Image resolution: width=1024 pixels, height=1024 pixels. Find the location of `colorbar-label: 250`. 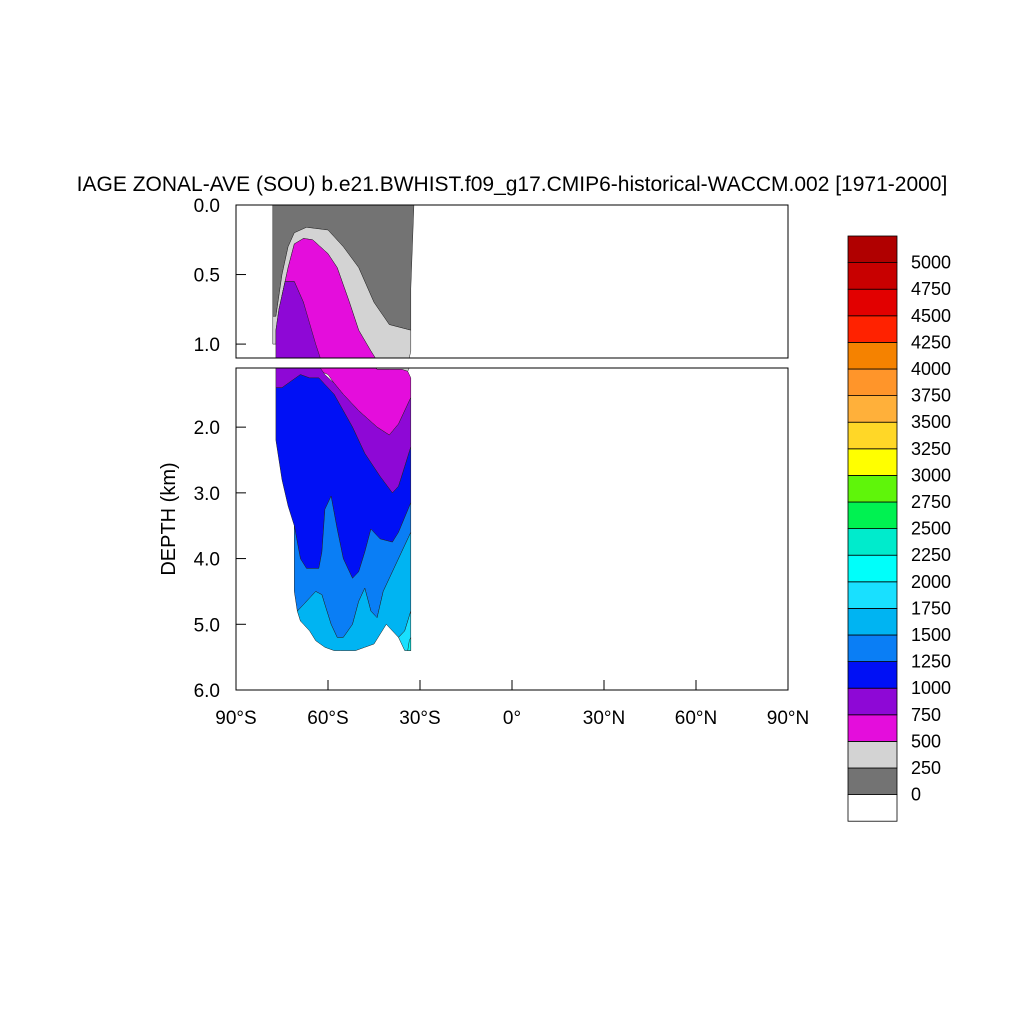

colorbar-label: 250 is located at coordinates (926, 768).